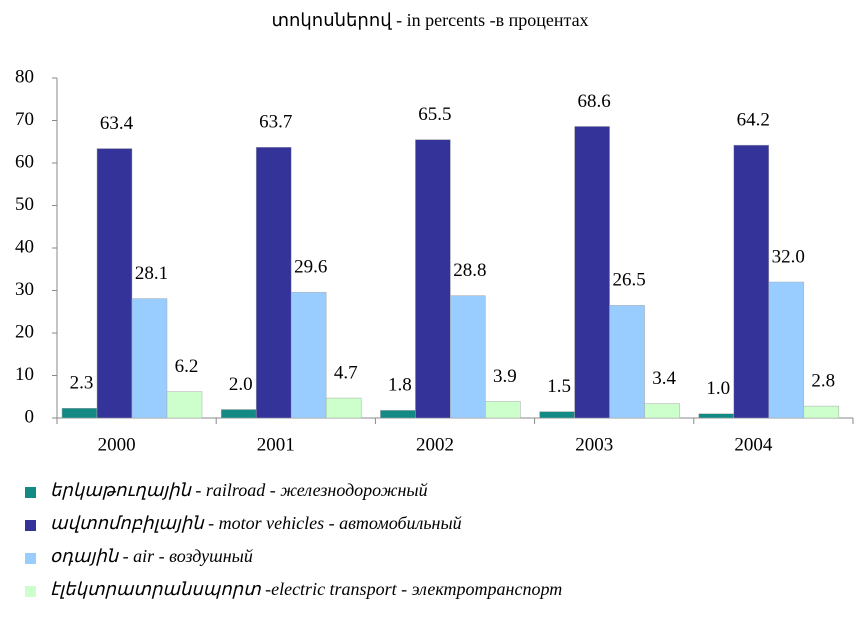 The image size is (860, 619). I want to click on y-tick-label: 50, so click(24, 204).